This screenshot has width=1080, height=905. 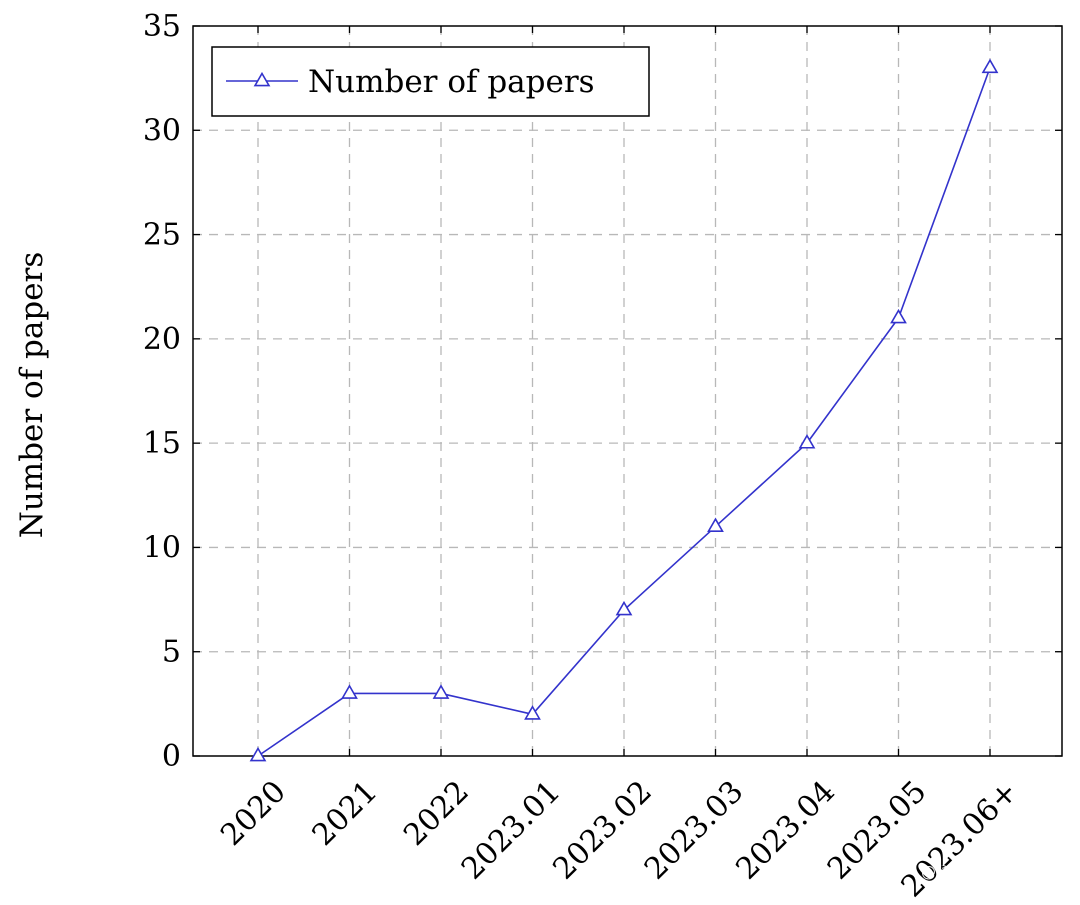 What do you see at coordinates (511, 830) in the screenshot?
I see `x-tick-label: 2023.01` at bounding box center [511, 830].